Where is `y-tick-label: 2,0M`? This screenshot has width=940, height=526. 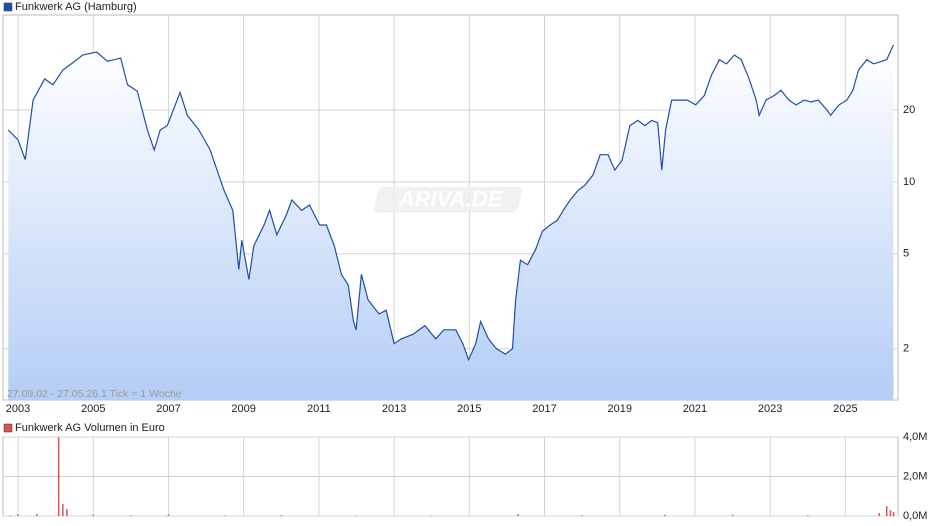
y-tick-label: 2,0M is located at coordinates (915, 476).